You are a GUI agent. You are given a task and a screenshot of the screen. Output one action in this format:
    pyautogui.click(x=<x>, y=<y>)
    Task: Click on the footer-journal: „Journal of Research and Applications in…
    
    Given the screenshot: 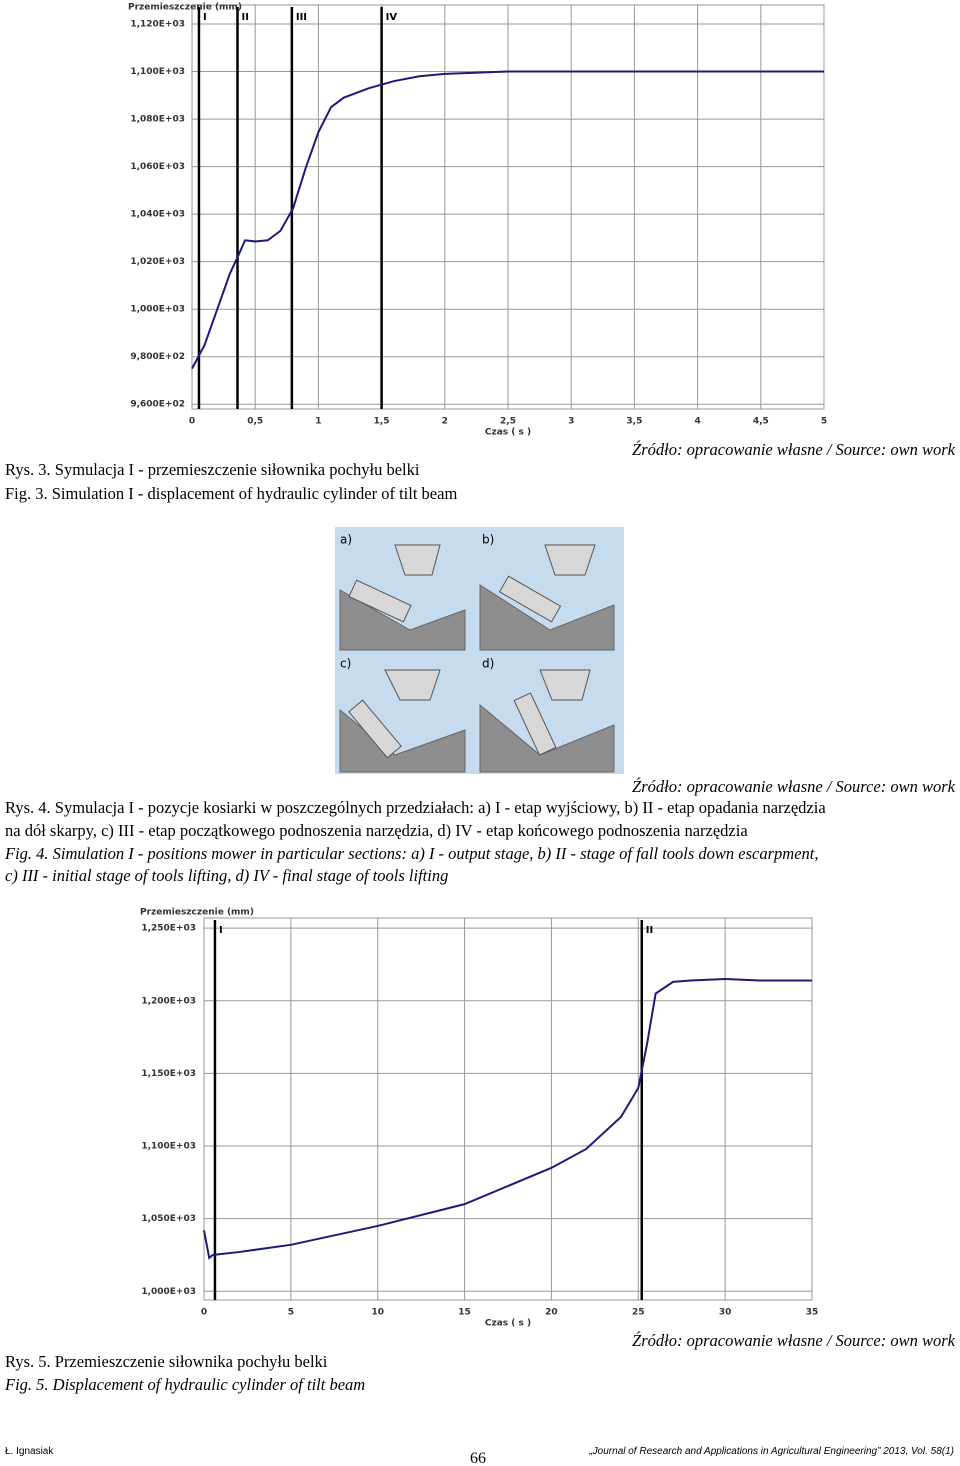 What is the action you would take?
    pyautogui.click(x=771, y=1451)
    